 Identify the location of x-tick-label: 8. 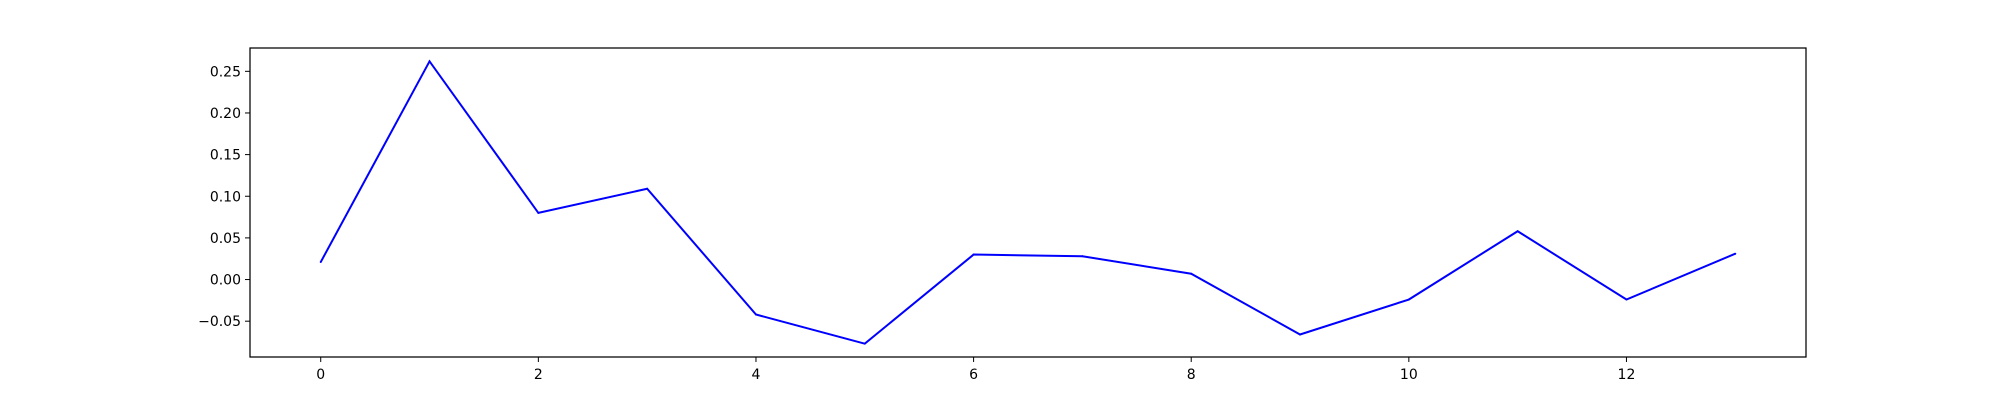
(1191, 375).